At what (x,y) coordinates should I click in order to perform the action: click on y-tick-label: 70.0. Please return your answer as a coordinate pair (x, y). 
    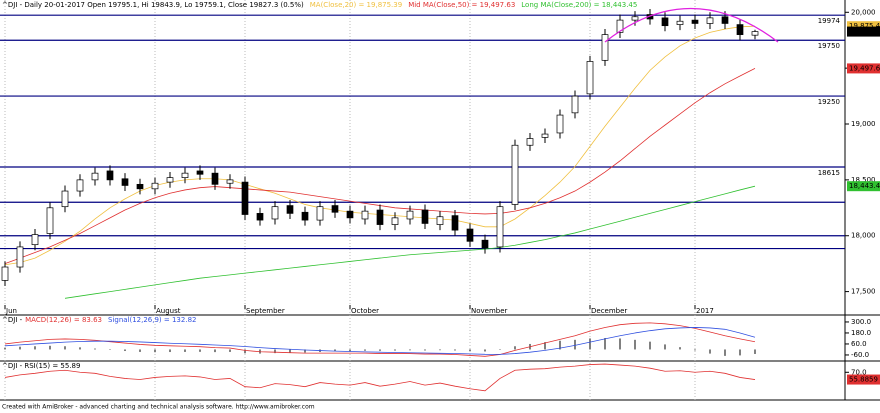
    Looking at the image, I should click on (859, 372).